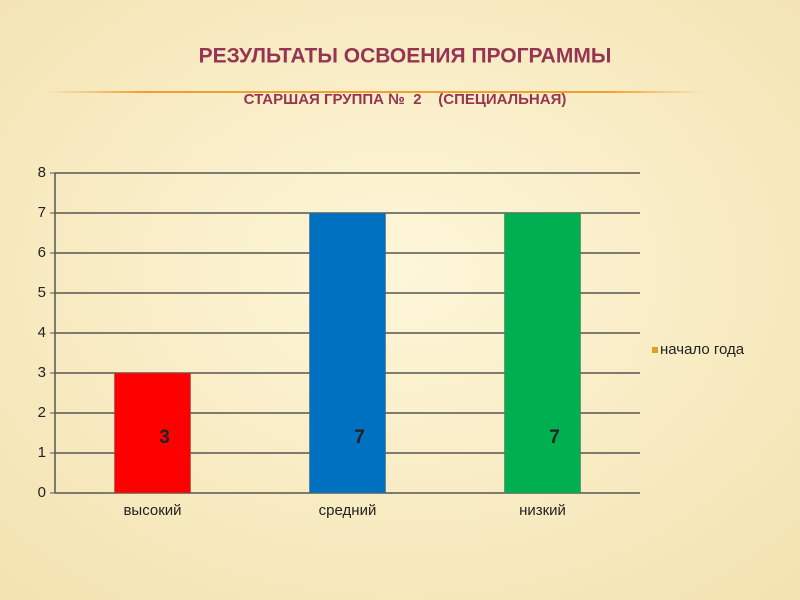 The width and height of the screenshot is (800, 600). I want to click on y-tick-label: 5, so click(42, 292).